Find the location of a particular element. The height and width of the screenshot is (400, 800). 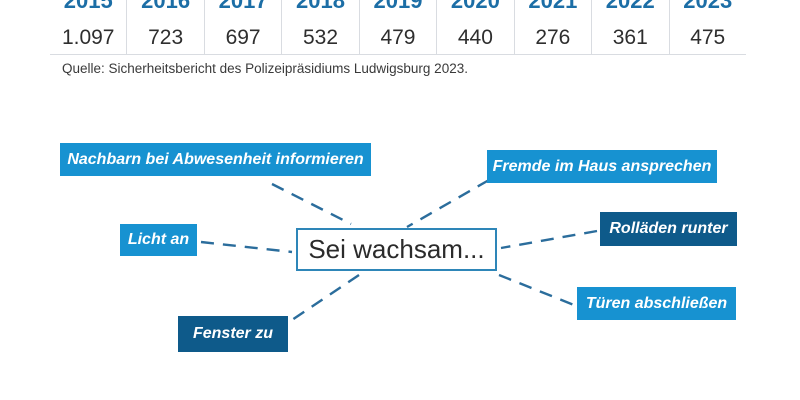

year-header: 2023 is located at coordinates (708, 6).